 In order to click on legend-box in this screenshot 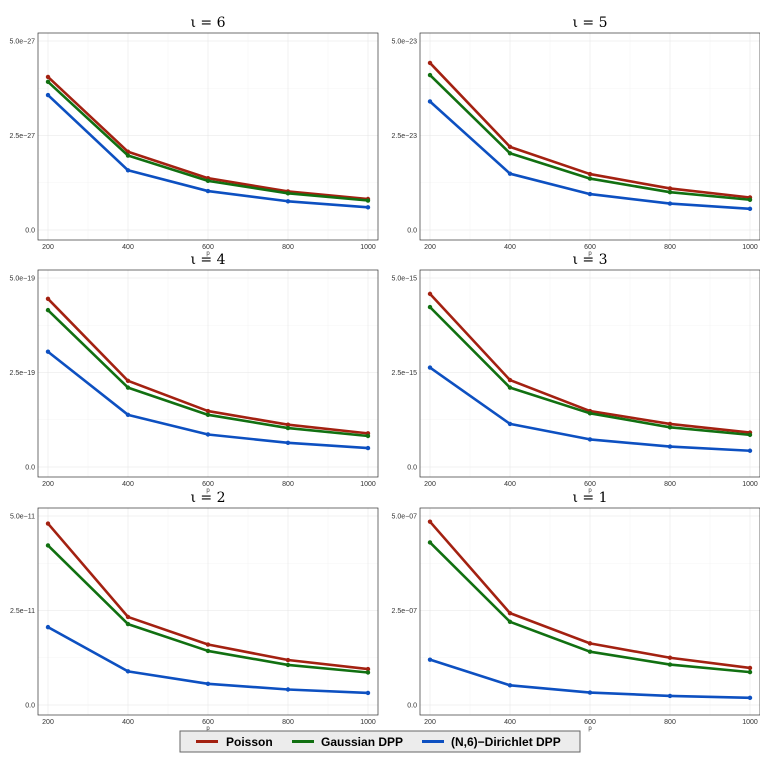, I will do `click(380, 741)`.